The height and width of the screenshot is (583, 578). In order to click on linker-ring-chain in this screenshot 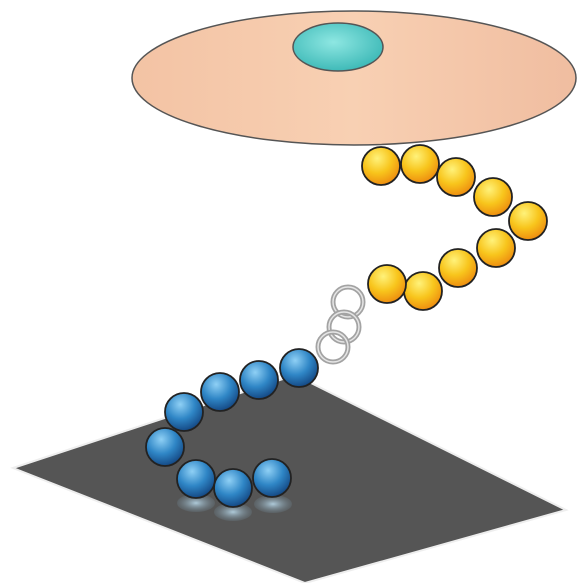, I will do `click(340, 324)`.